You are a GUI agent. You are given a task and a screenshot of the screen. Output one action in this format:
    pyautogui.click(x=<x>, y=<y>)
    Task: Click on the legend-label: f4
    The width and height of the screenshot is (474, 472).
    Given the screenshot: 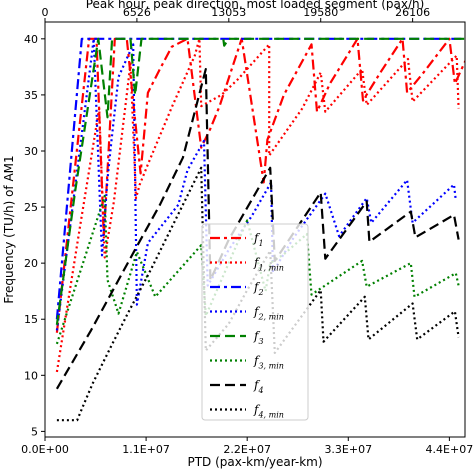 What is the action you would take?
    pyautogui.click(x=258, y=386)
    